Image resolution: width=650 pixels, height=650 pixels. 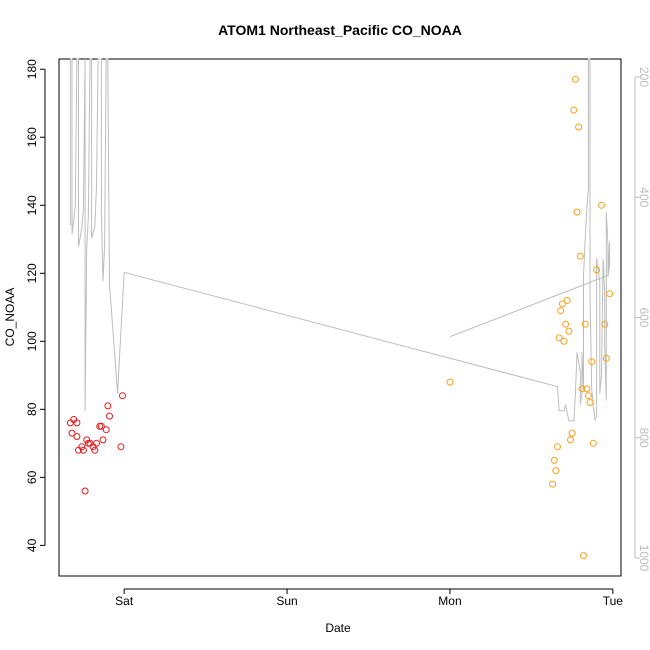 What do you see at coordinates (32, 273) in the screenshot?
I see `y-tick-label: 120` at bounding box center [32, 273].